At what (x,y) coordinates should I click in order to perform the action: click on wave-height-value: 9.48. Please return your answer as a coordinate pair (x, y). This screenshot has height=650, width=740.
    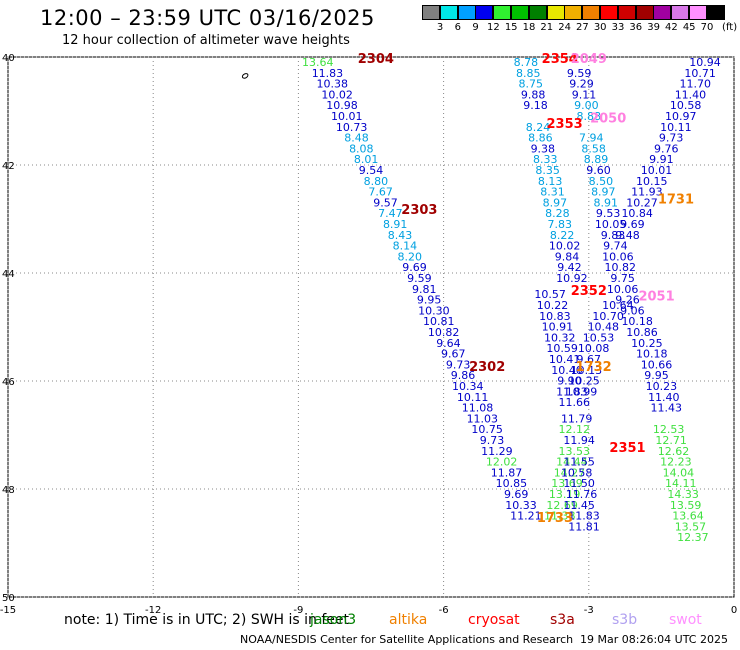
    Looking at the image, I should click on (627, 235).